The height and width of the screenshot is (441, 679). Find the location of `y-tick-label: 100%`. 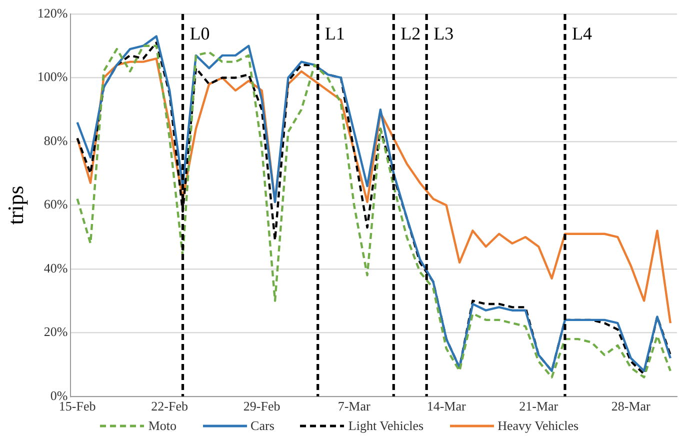

y-tick-label: 100% is located at coordinates (52, 76).